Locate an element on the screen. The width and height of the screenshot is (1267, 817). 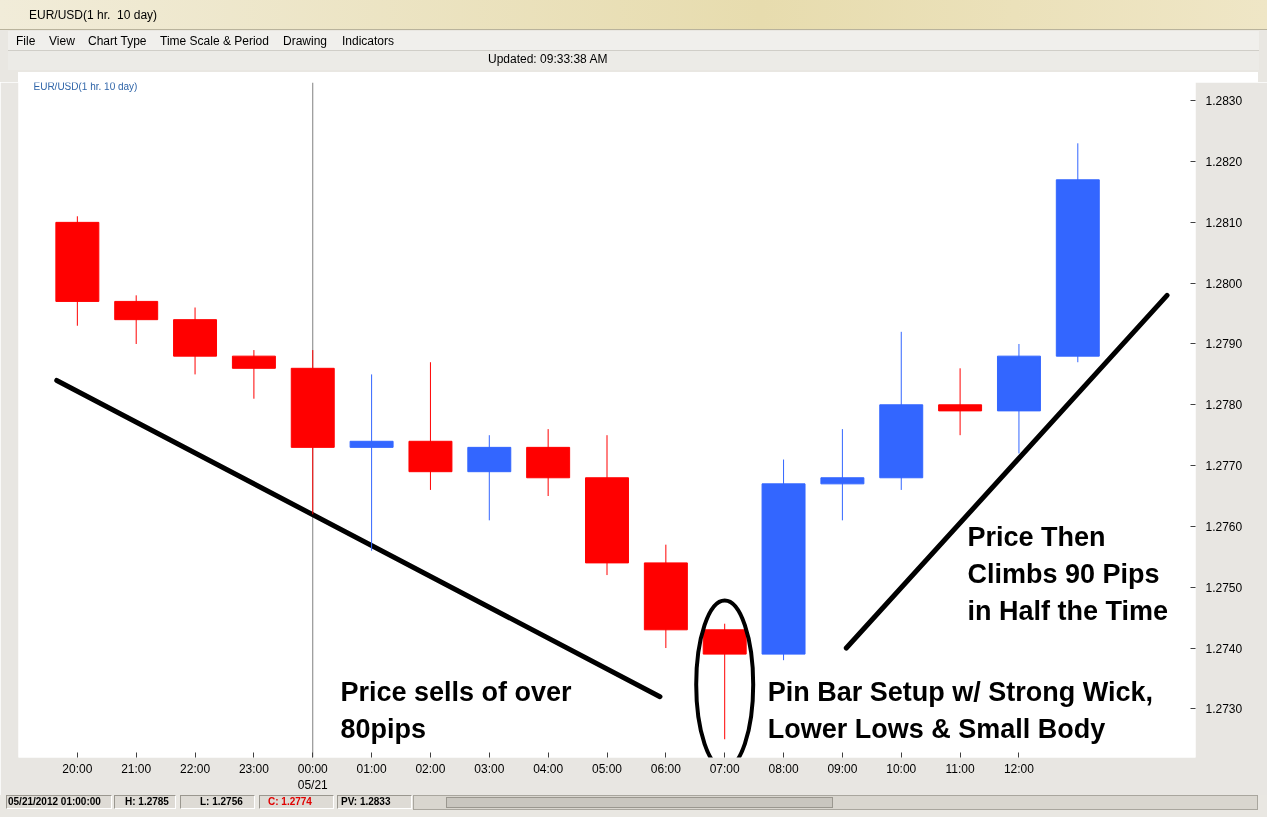
y-tick-label: 1.2770 is located at coordinates (1224, 466).